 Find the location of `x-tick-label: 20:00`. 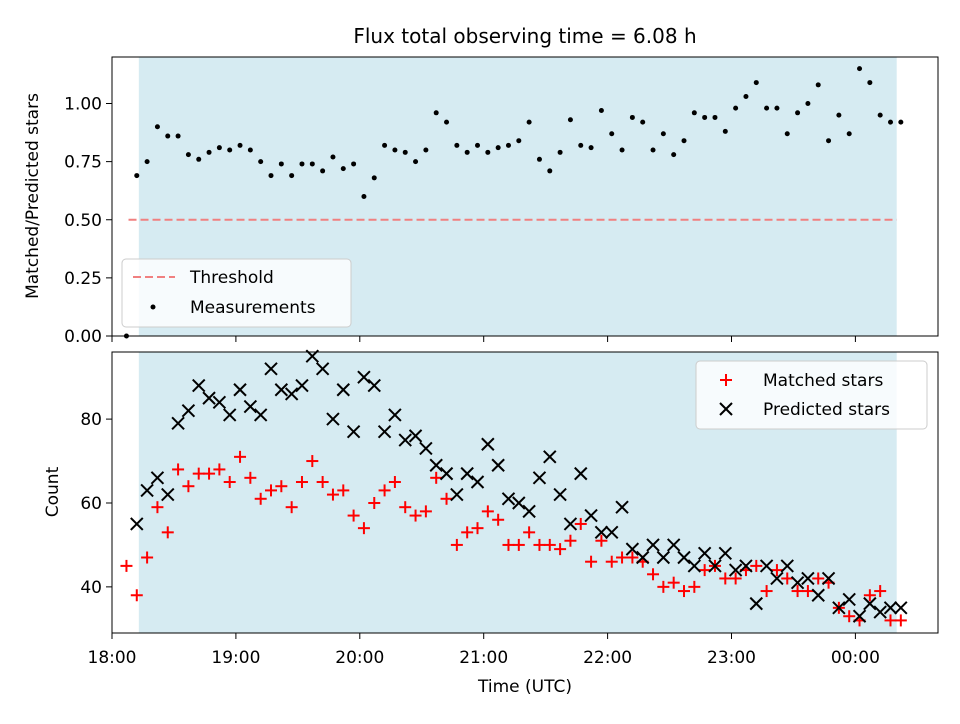

x-tick-label: 20:00 is located at coordinates (359, 658).